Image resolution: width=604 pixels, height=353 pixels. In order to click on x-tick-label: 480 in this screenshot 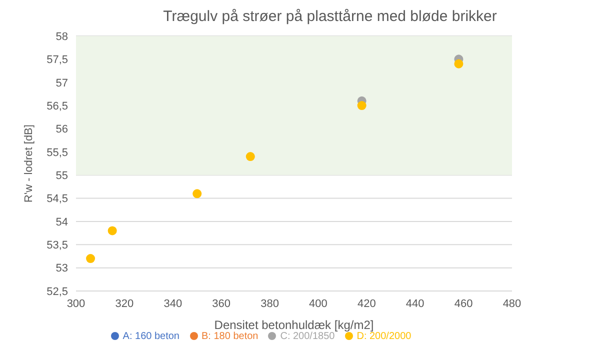, I will do `click(512, 304)`.